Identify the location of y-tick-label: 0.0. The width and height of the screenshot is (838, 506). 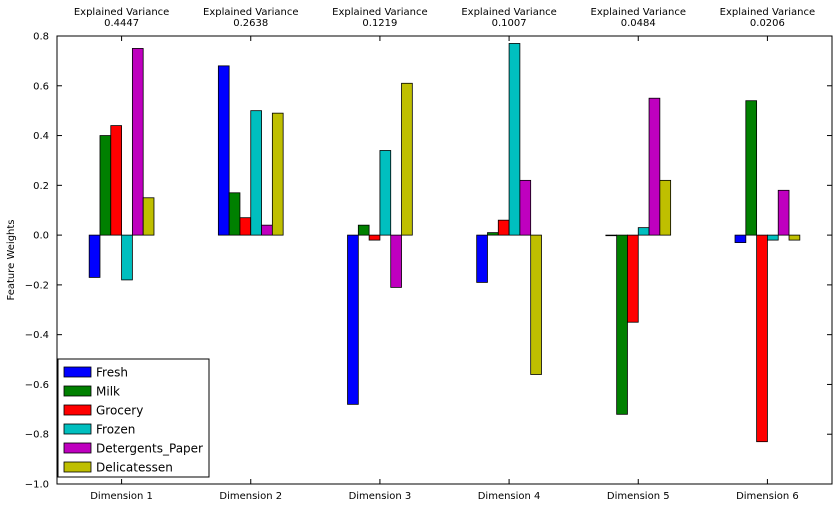
(41, 236).